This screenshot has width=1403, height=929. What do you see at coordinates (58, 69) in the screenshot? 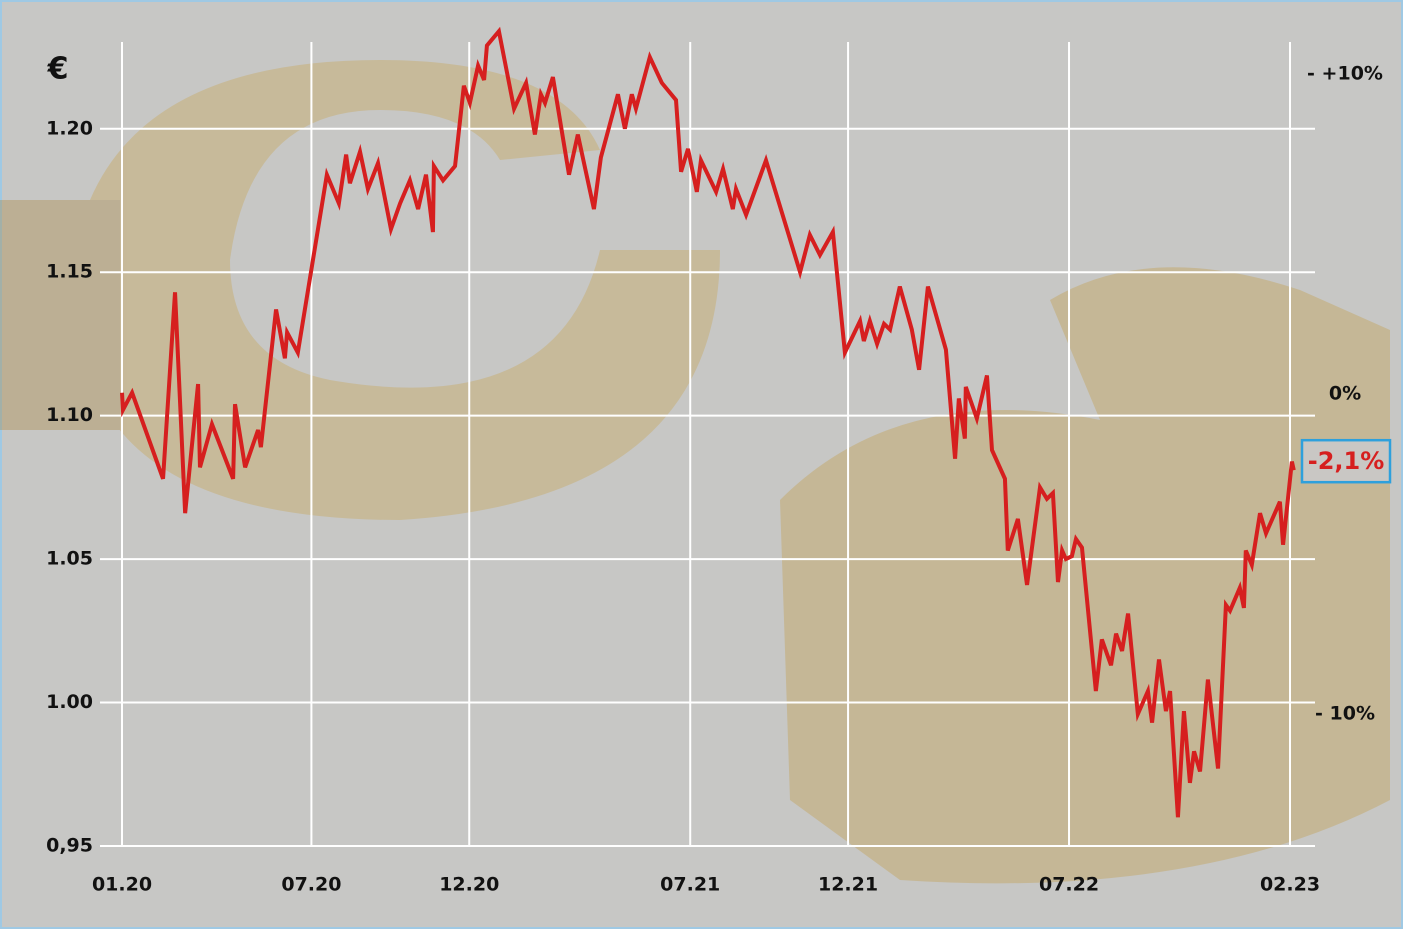
I see `y-unit-label: €` at bounding box center [58, 69].